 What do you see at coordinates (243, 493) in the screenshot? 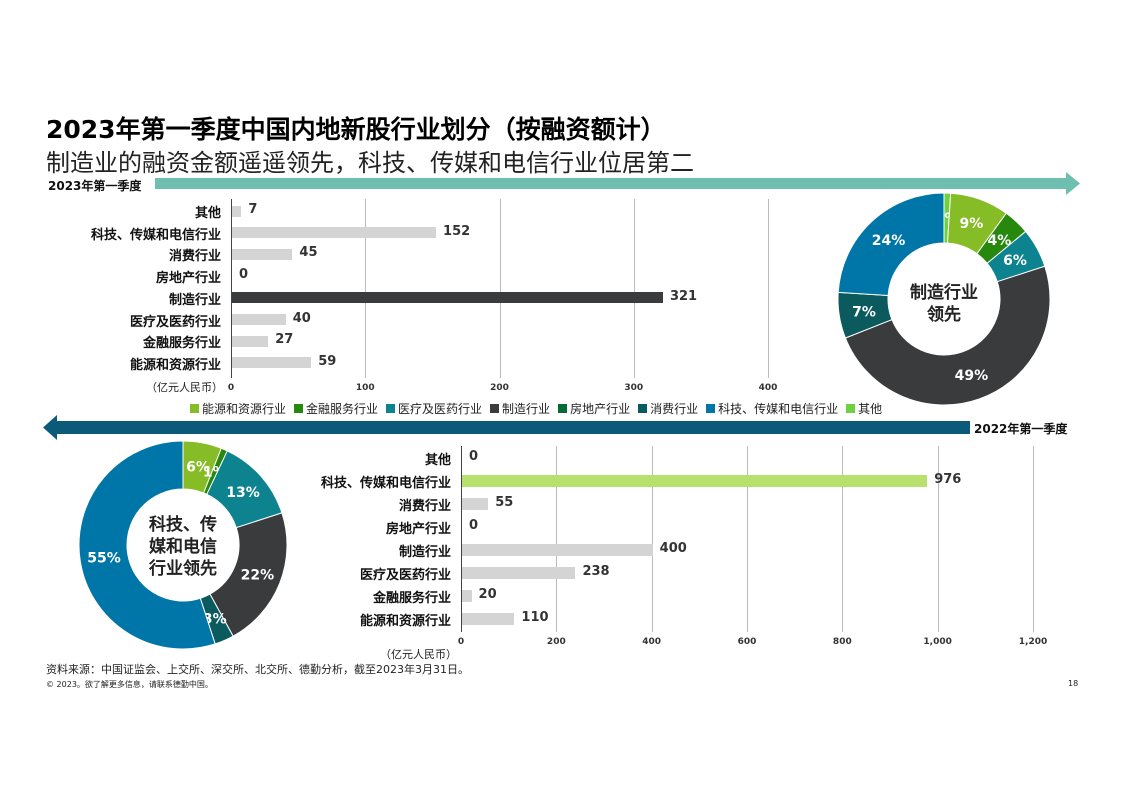
I see `pie2022-slice-label: 13%` at bounding box center [243, 493].